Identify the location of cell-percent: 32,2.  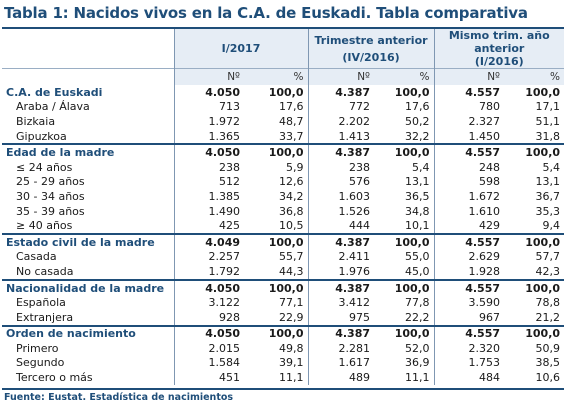
(417, 136).